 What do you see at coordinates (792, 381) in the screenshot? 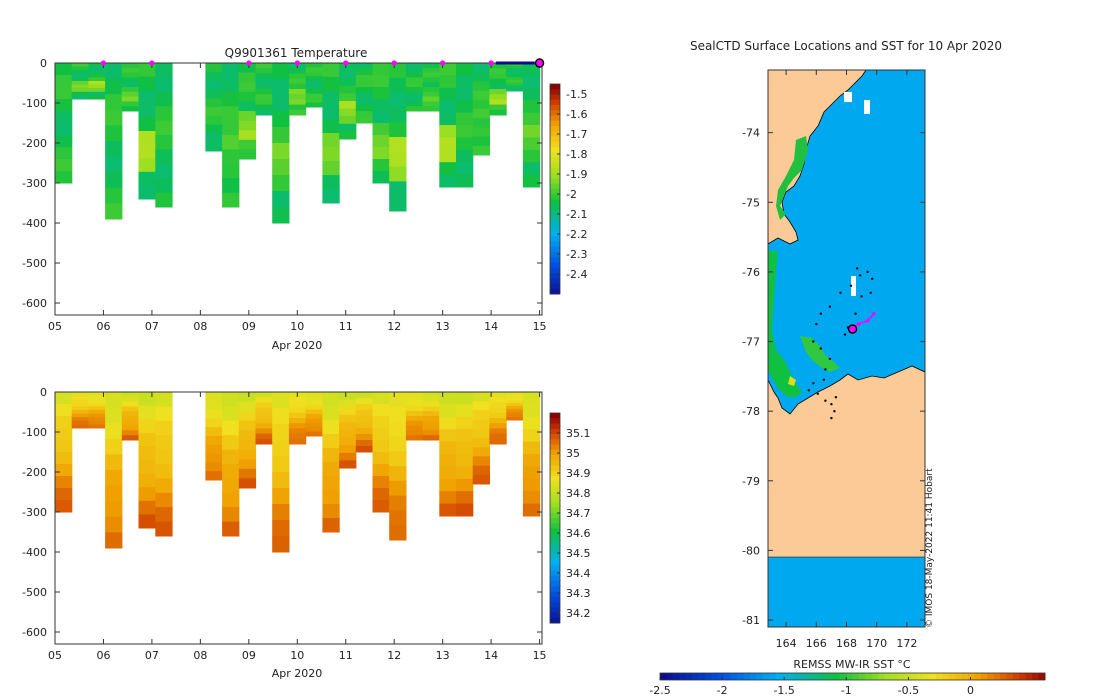
I see `coastal-sst-warm` at bounding box center [792, 381].